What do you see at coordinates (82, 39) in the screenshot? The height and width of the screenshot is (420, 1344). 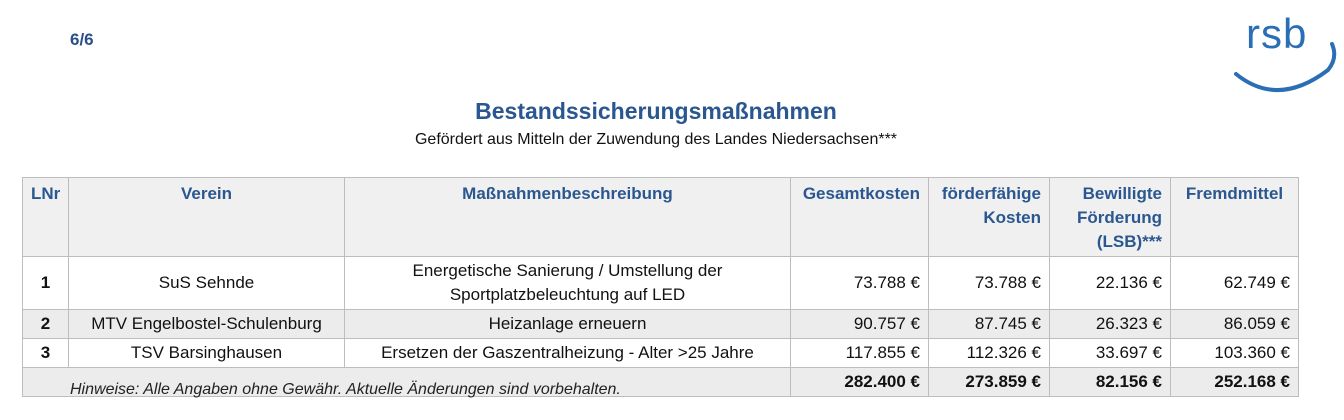 I see `page-number: 6/6` at bounding box center [82, 39].